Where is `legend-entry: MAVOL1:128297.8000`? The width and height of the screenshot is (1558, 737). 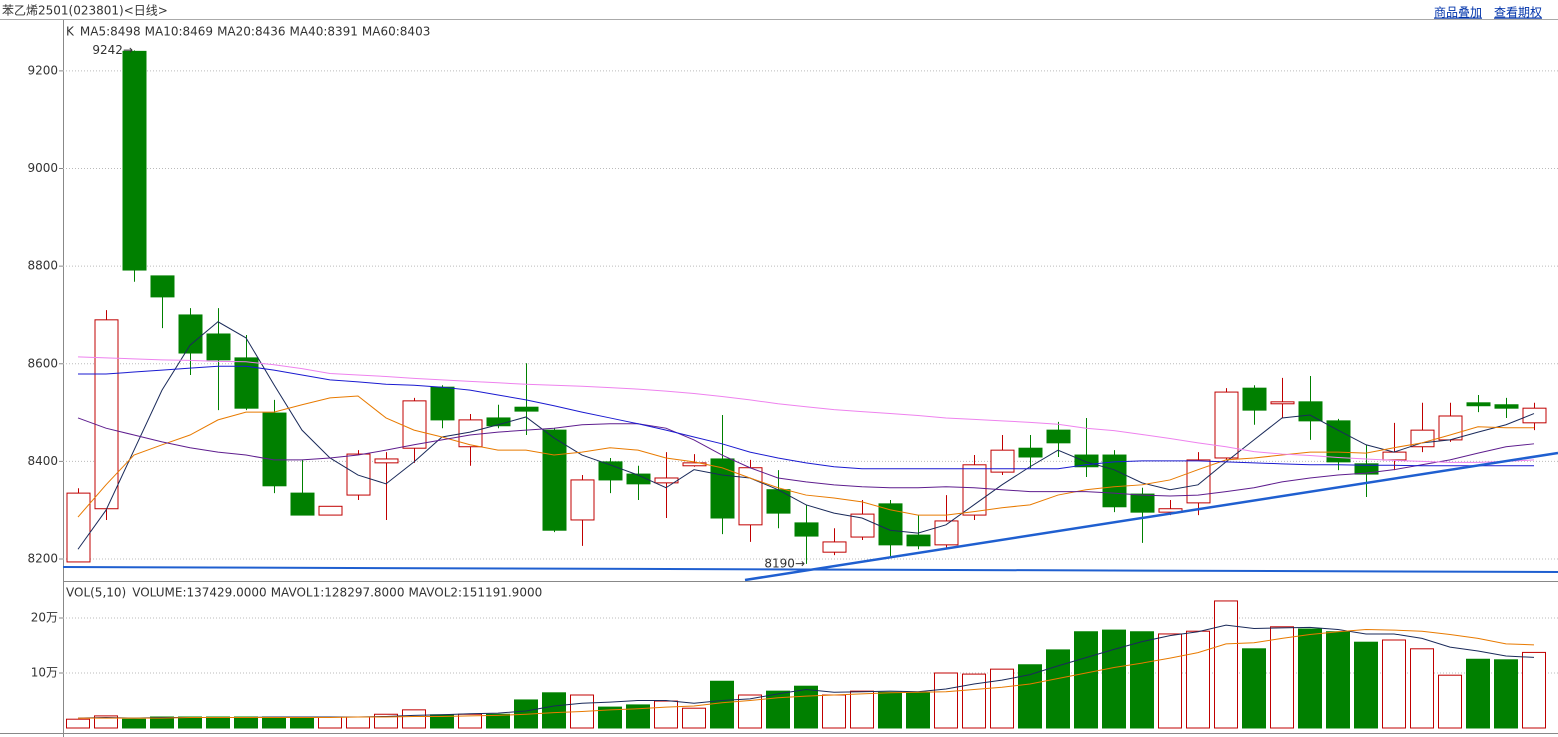
legend-entry: MAVOL1:128297.8000 is located at coordinates (338, 593).